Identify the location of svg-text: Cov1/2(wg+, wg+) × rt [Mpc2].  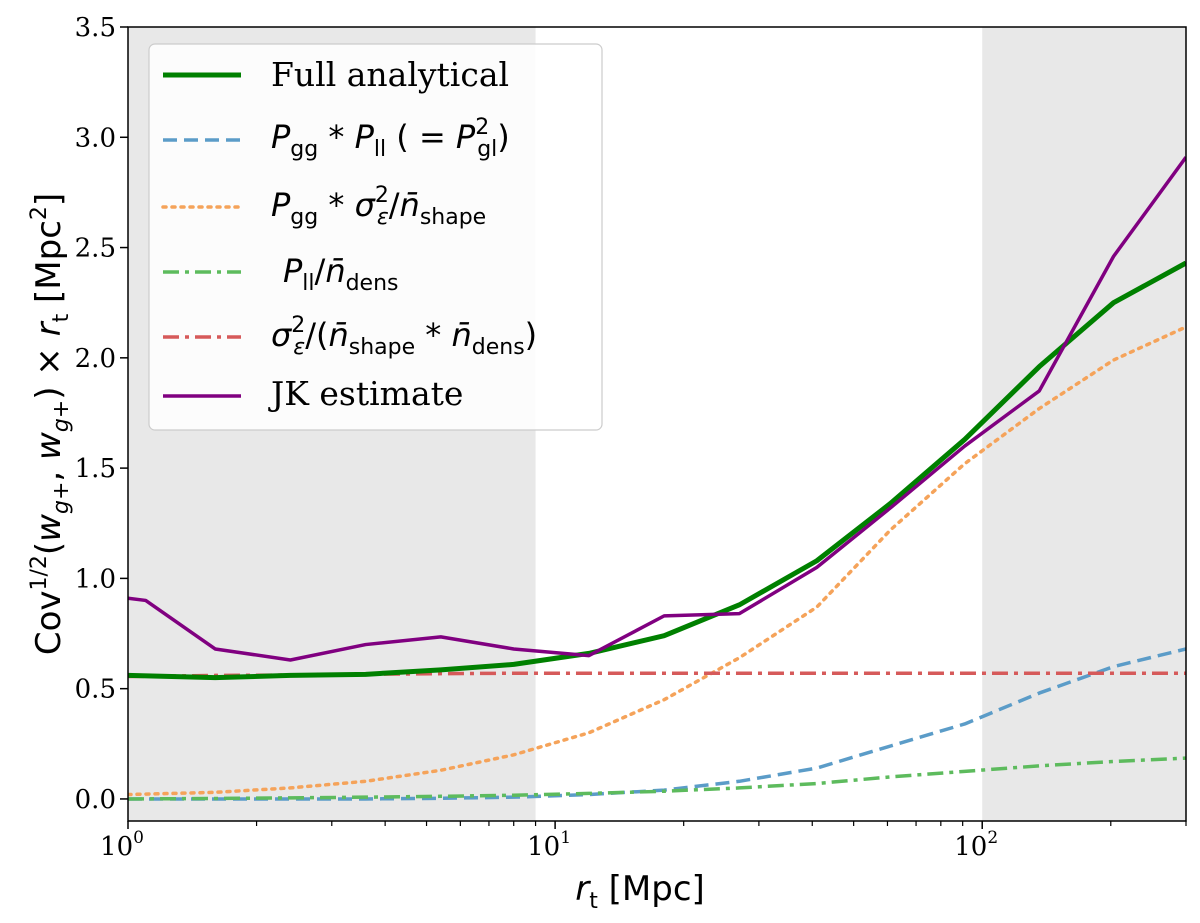
(50, 424).